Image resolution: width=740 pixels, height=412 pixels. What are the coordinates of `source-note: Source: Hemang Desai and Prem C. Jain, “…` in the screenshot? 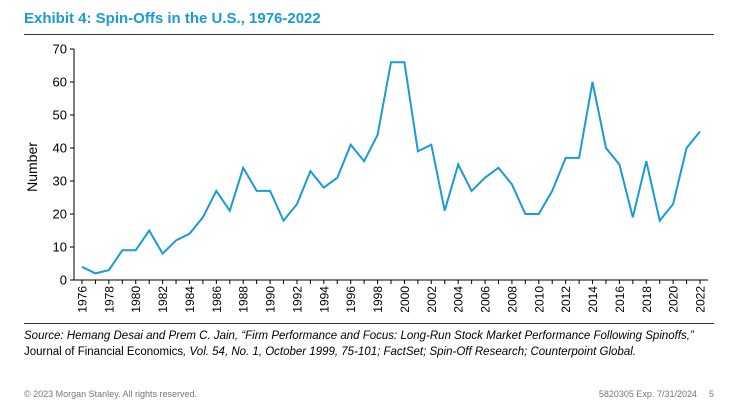 It's located at (369, 344).